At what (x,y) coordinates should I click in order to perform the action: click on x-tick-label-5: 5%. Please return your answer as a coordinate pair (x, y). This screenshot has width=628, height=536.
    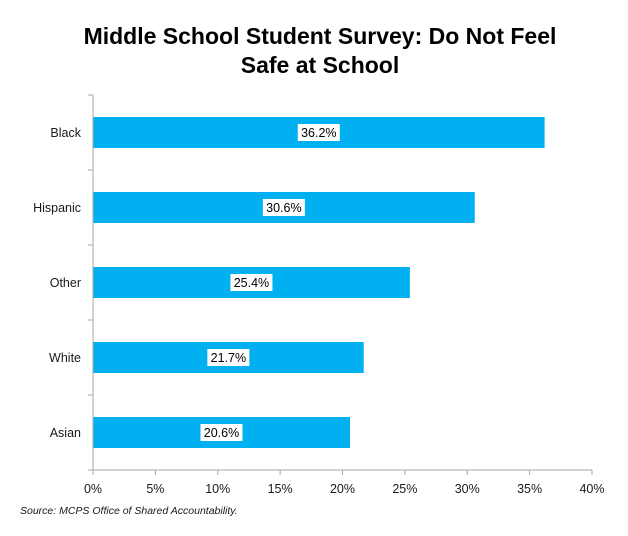
    Looking at the image, I should click on (155, 489).